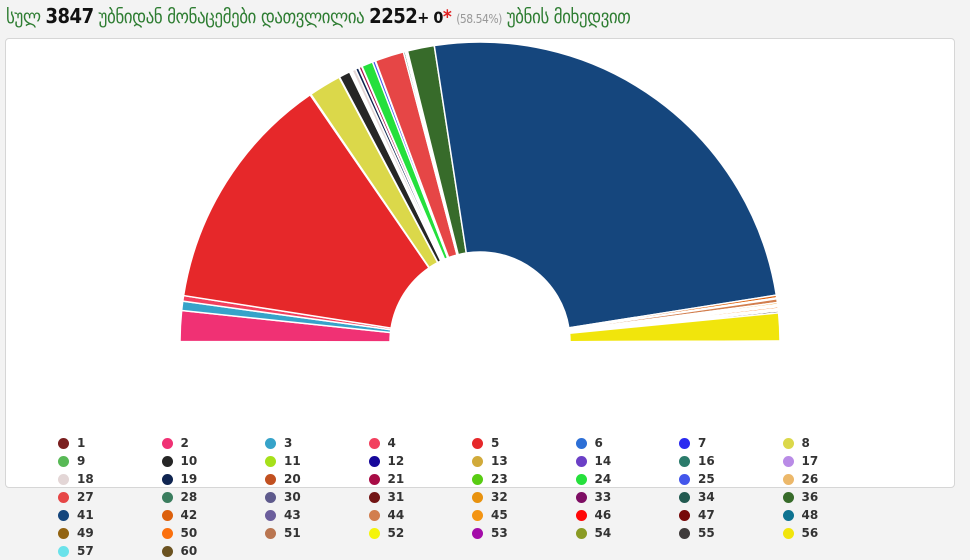 This screenshot has width=970, height=560. Describe the element at coordinates (495, 443) in the screenshot. I see `legend-label: 5` at that location.